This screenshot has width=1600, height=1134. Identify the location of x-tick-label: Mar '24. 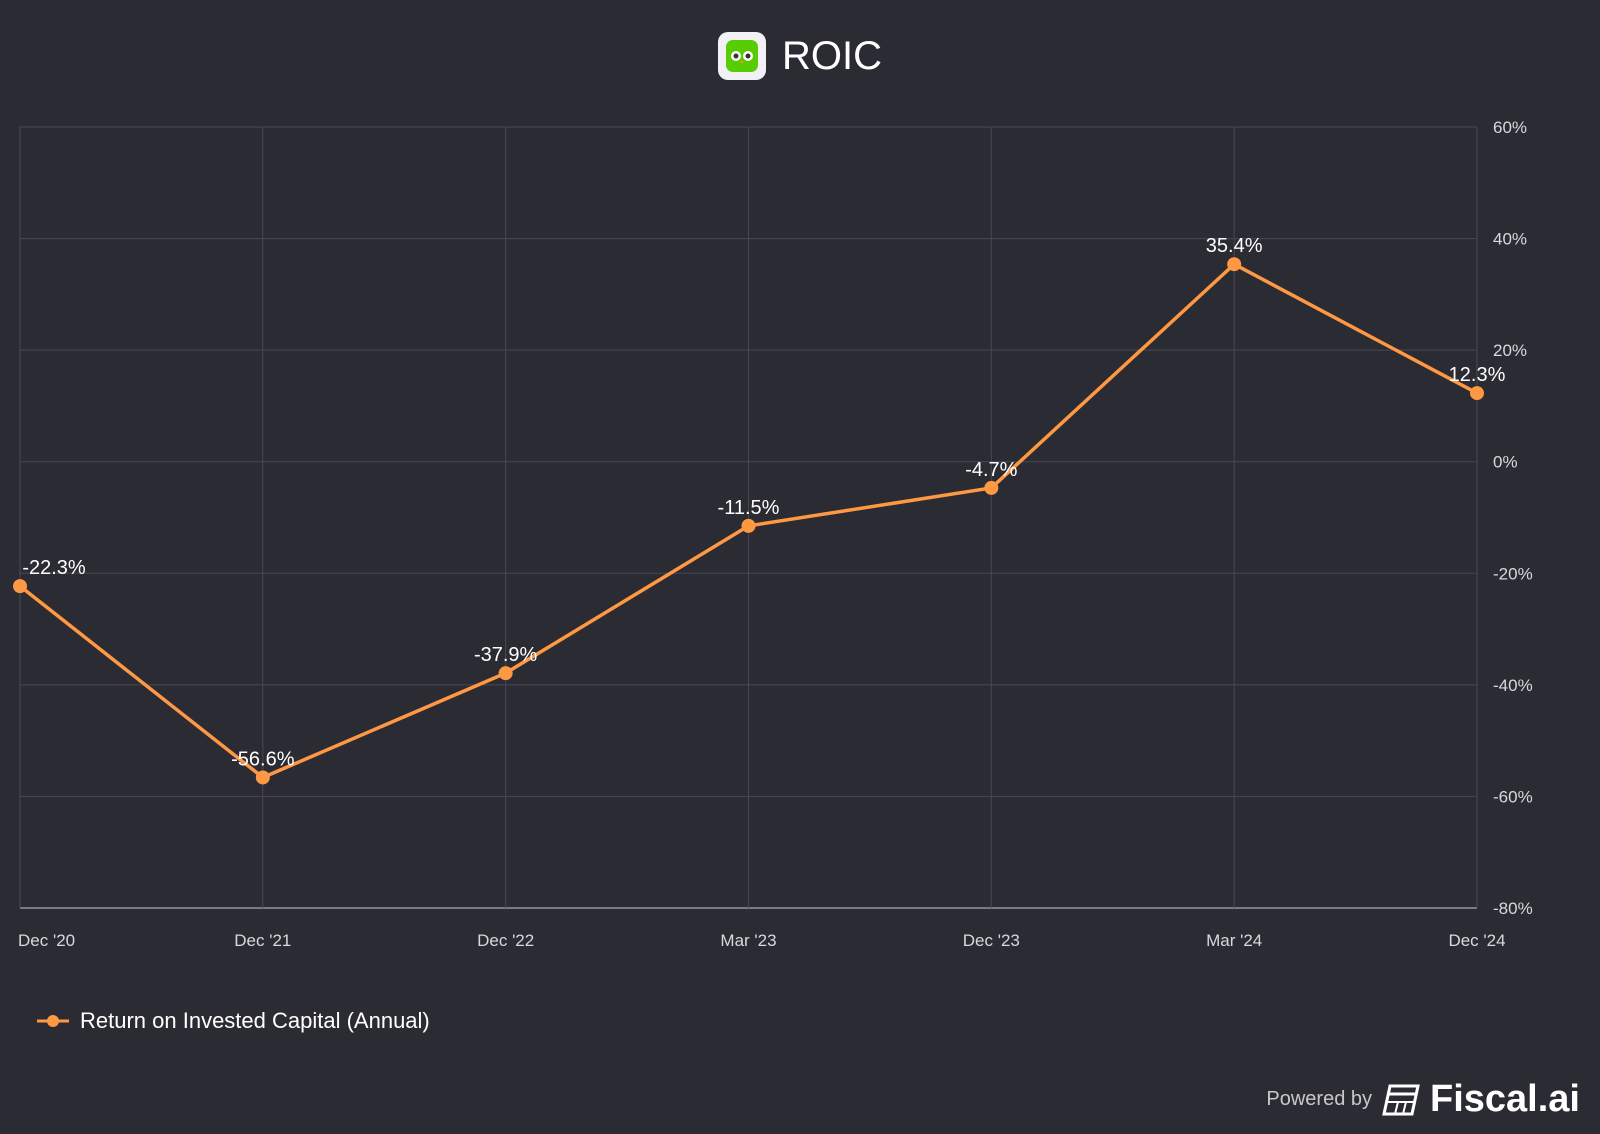
(1234, 940).